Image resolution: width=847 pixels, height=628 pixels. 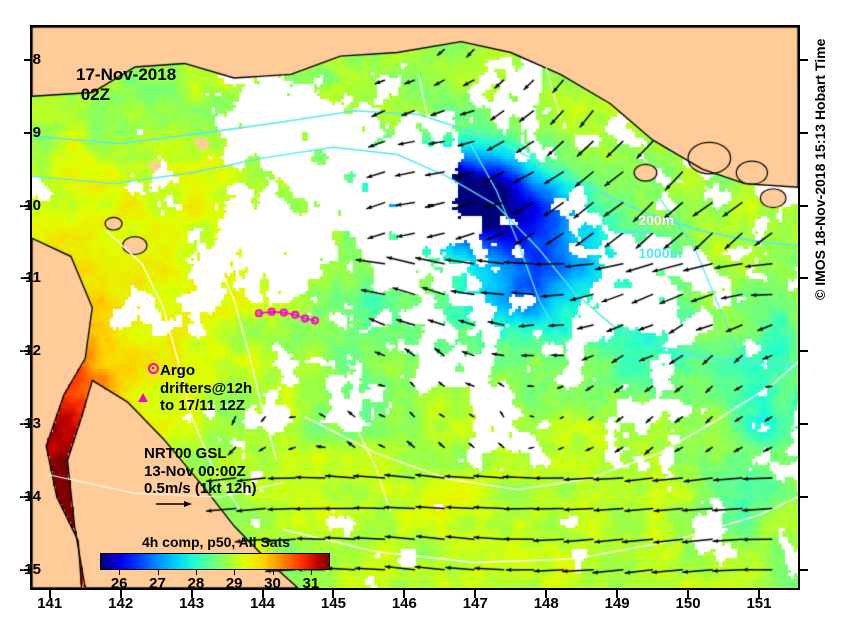 I want to click on y-tick-label-2: -10, so click(x=30, y=205).